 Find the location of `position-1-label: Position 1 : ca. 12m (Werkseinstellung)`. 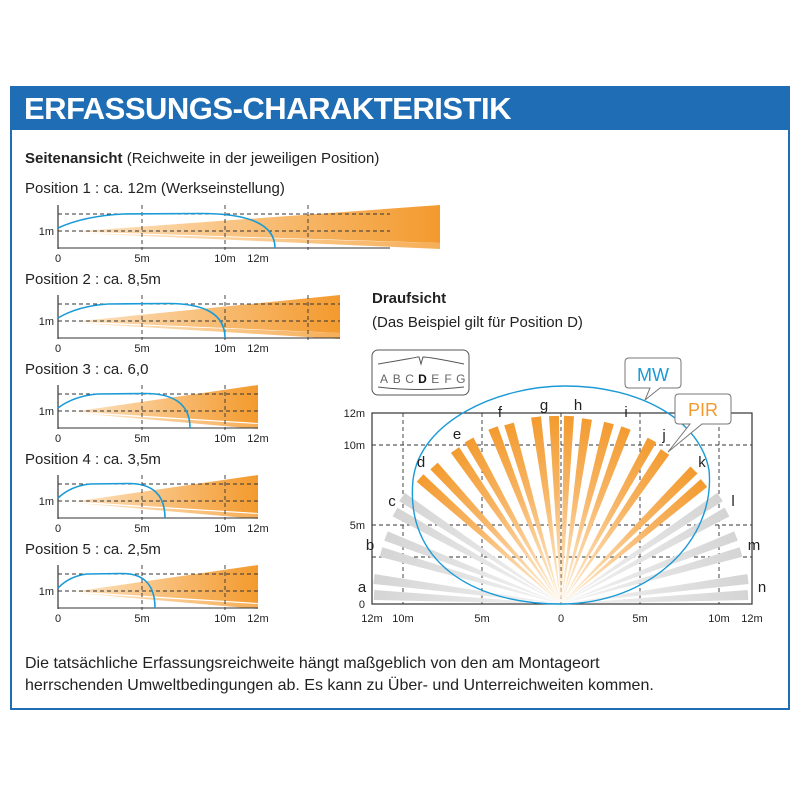

position-1-label: Position 1 : ca. 12m (Werkseinstellung) is located at coordinates (155, 188).